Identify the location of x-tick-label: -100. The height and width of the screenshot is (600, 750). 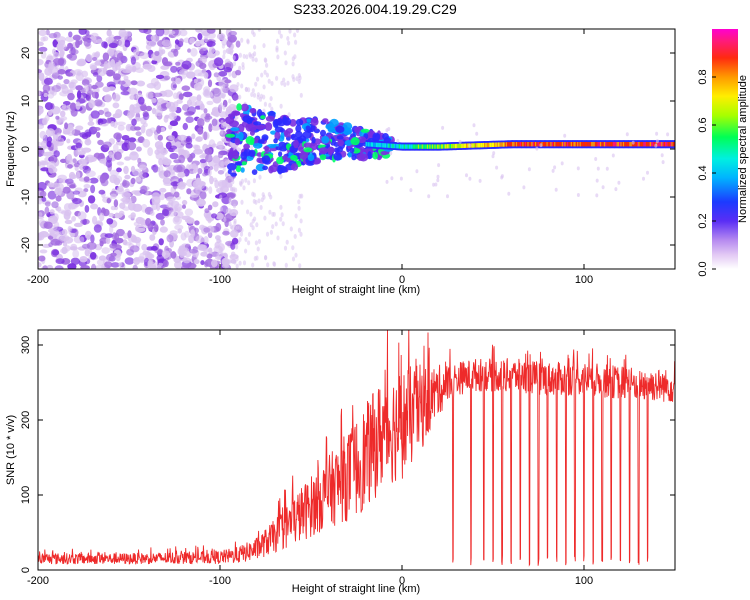
(220, 581).